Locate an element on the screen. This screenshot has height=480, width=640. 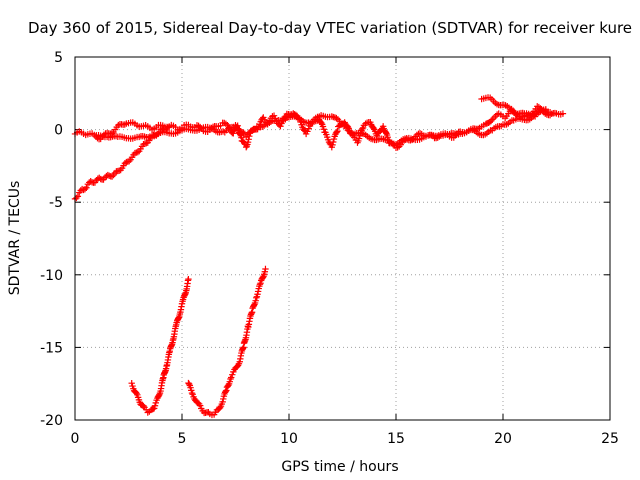
y-tick-label: -15 is located at coordinates (51, 348).